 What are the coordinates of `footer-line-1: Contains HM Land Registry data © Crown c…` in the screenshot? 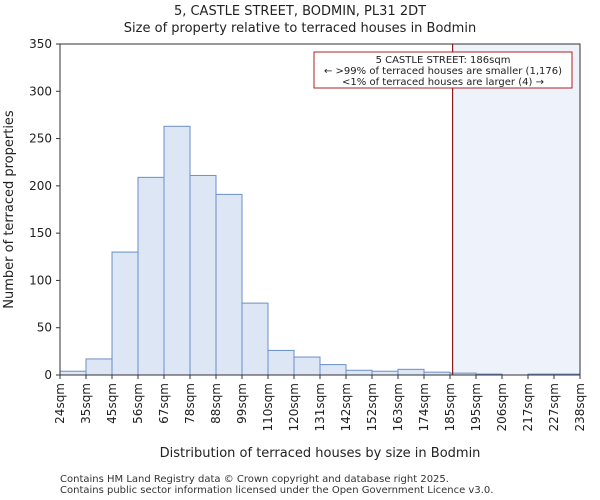 It's located at (254, 479).